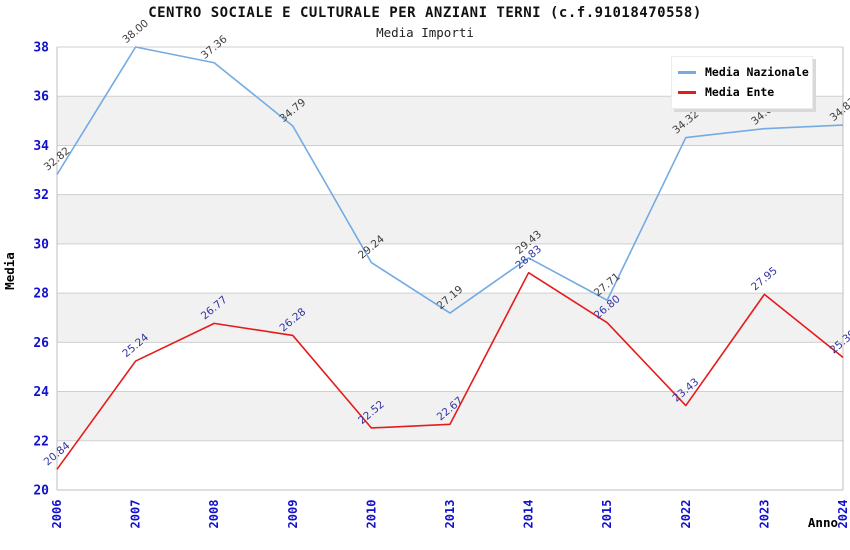 The width and height of the screenshot is (850, 550). What do you see at coordinates (41, 97) in the screenshot?
I see `y-tick-label: 36` at bounding box center [41, 97].